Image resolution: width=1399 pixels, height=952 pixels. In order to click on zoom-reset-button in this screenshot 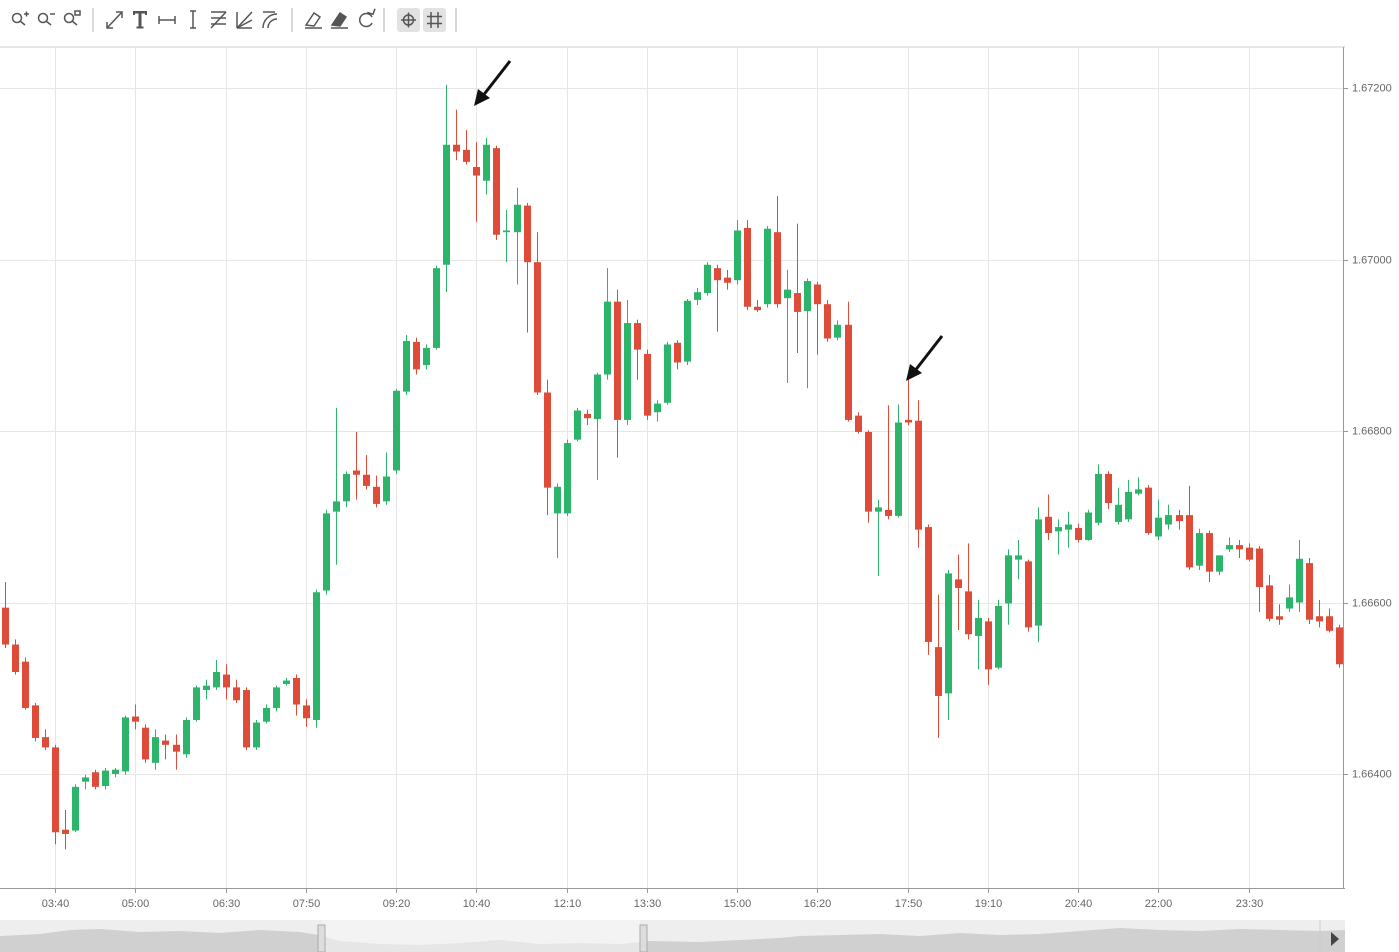, I will do `click(72, 18)`.